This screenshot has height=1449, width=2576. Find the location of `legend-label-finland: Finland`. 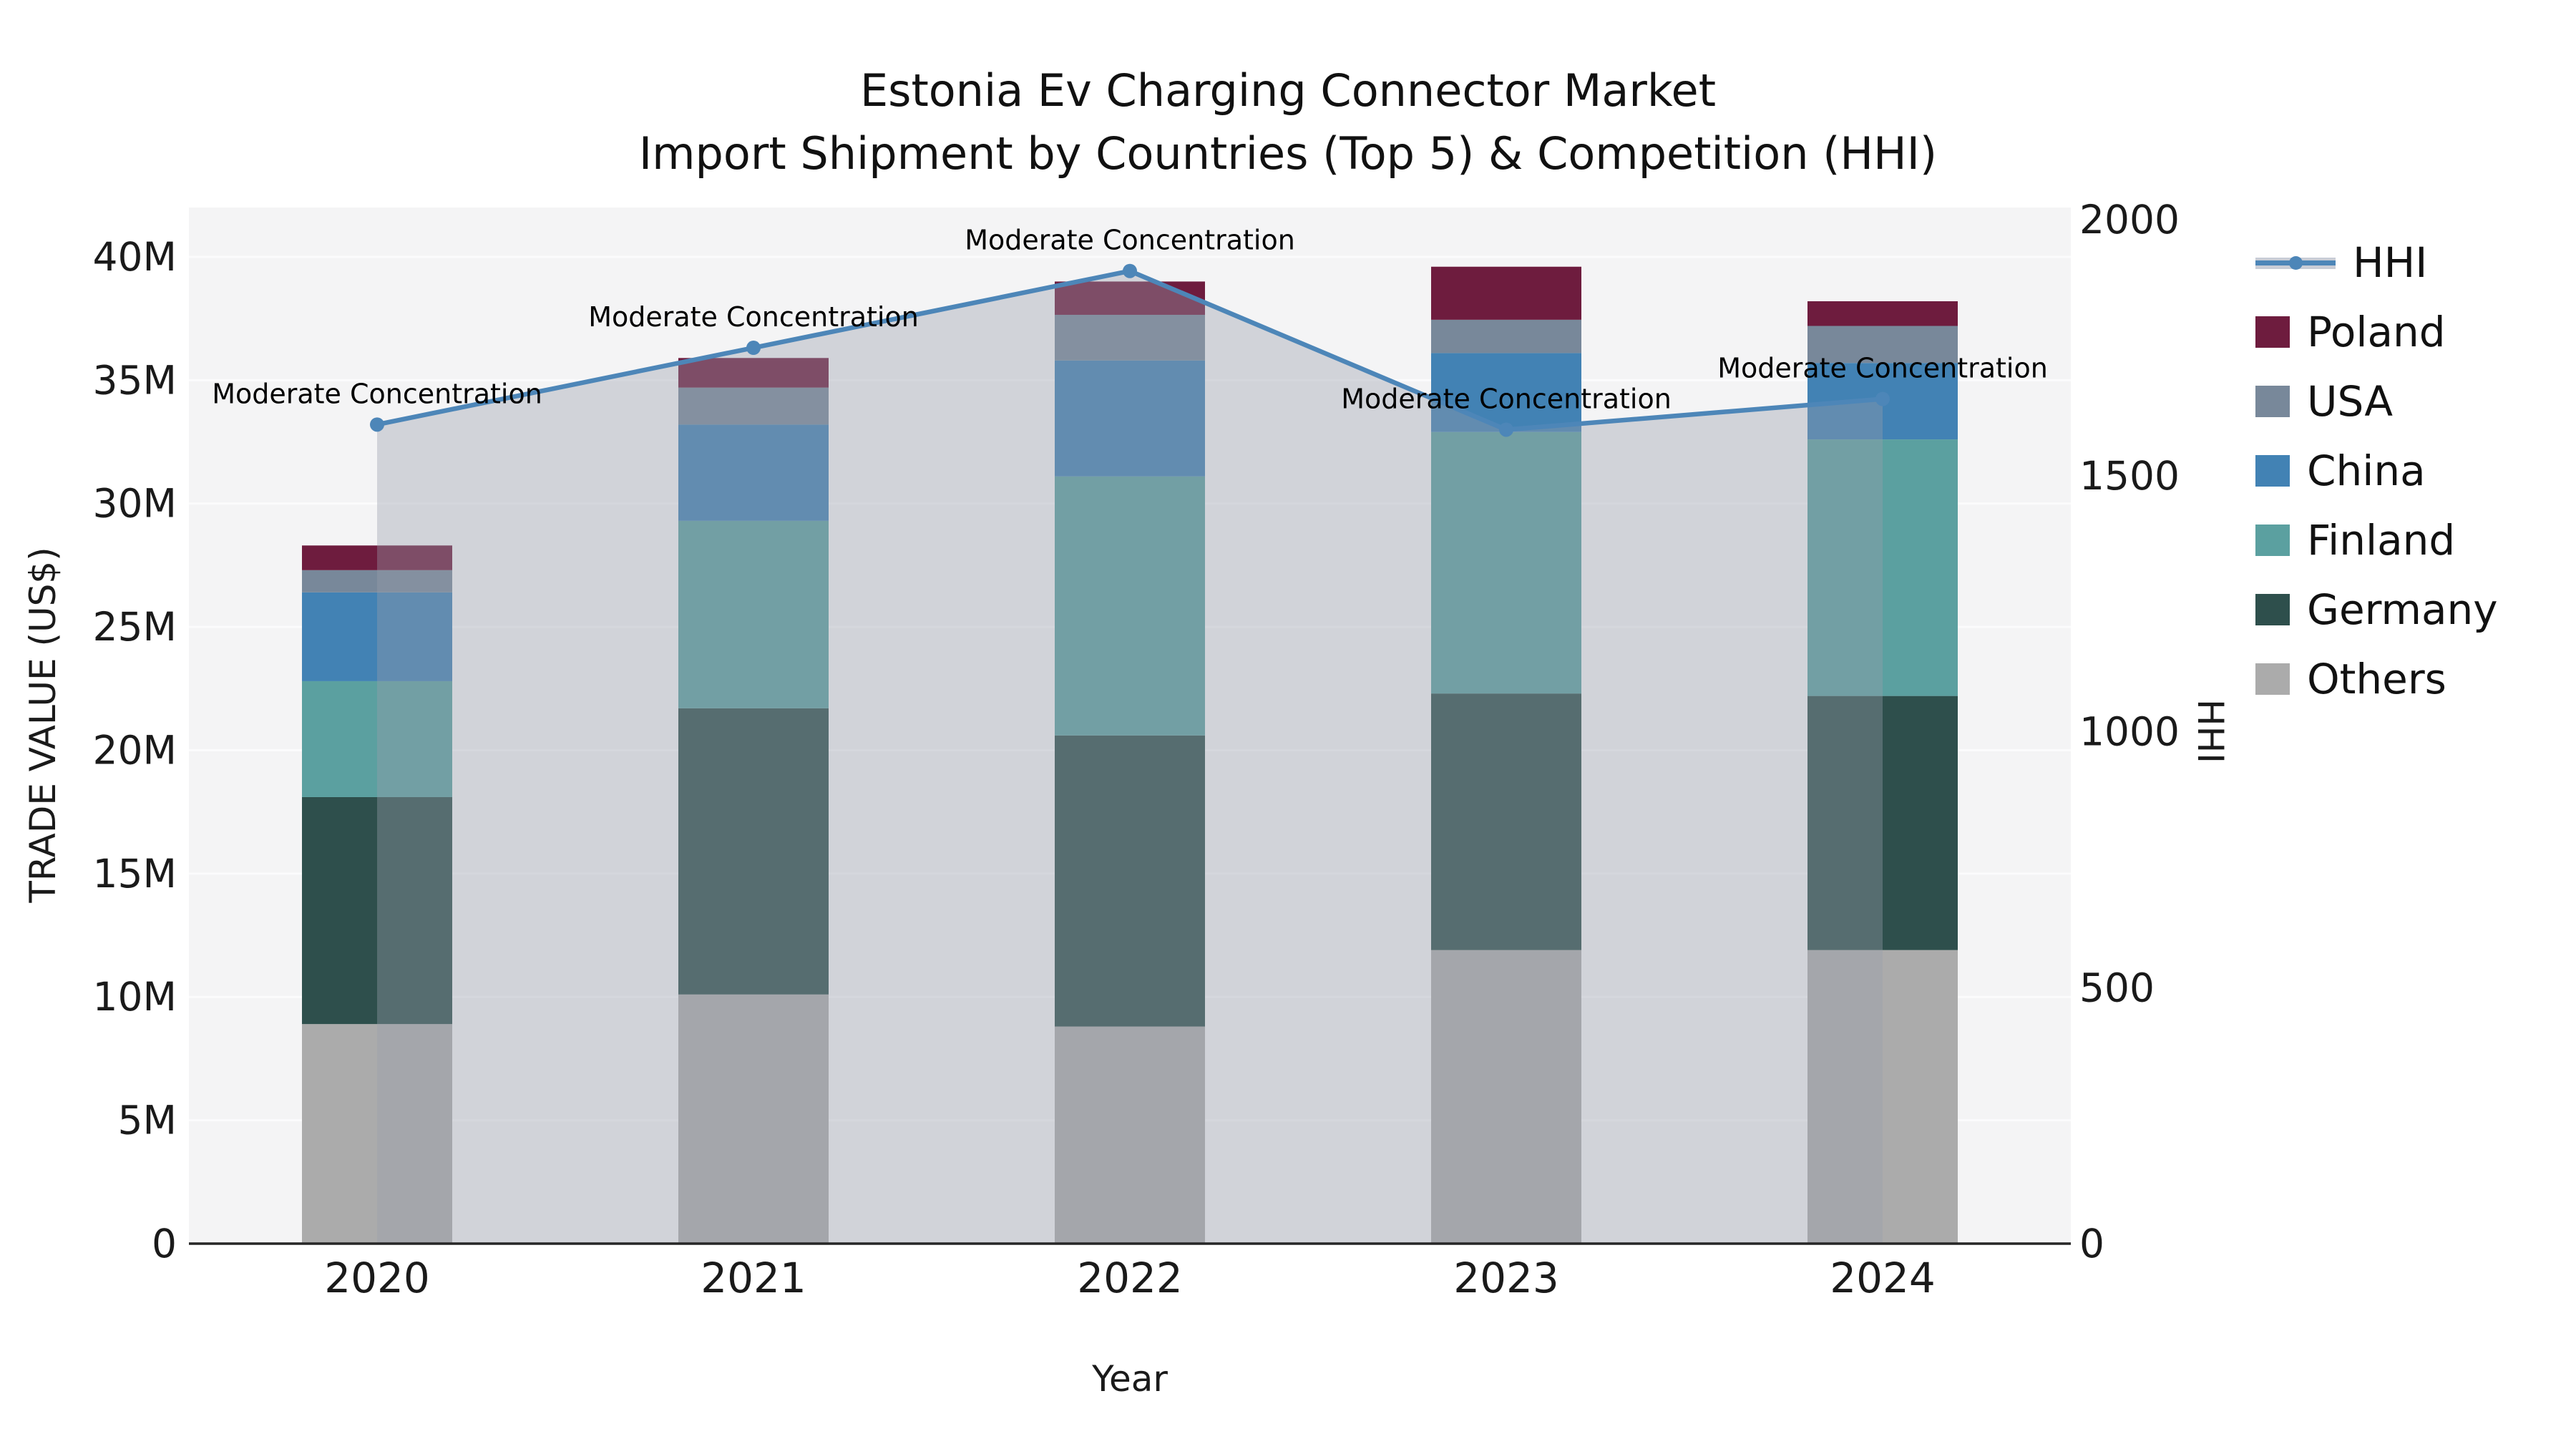

legend-label-finland: Finland is located at coordinates (2381, 540).